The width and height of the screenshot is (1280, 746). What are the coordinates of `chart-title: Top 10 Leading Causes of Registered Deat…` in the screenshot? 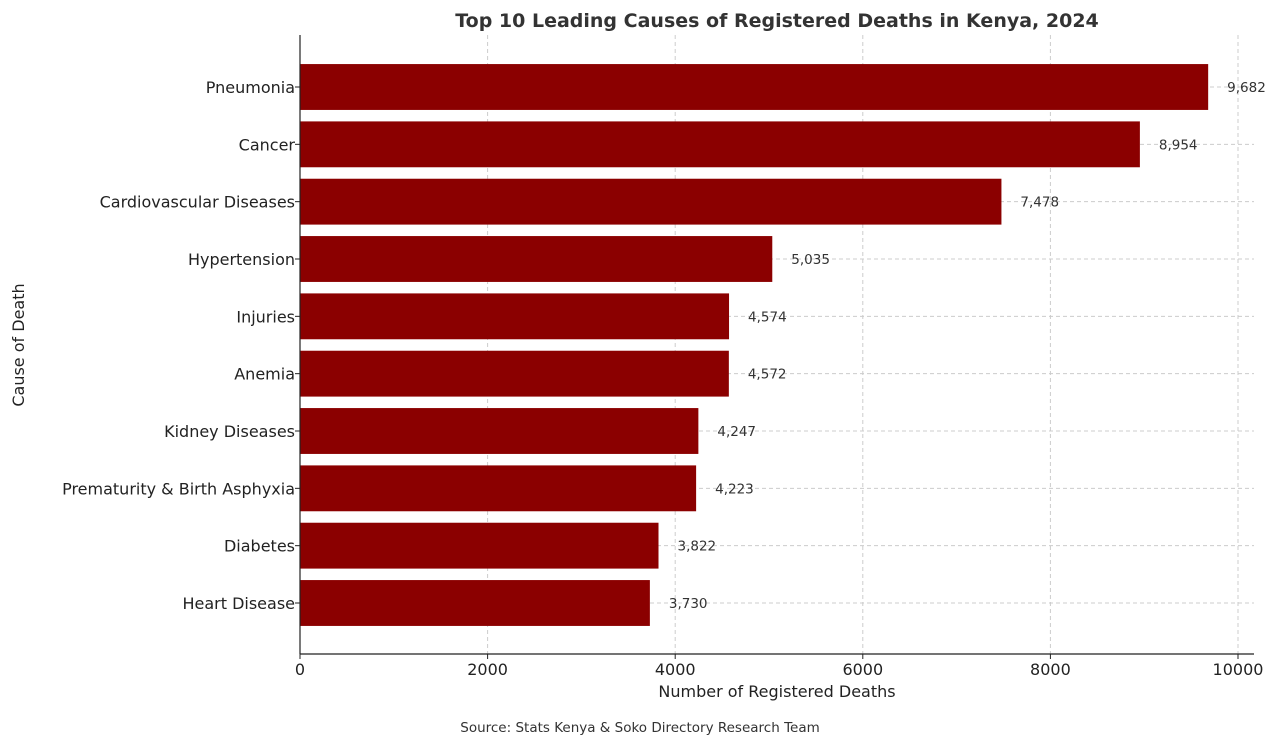 It's located at (777, 21).